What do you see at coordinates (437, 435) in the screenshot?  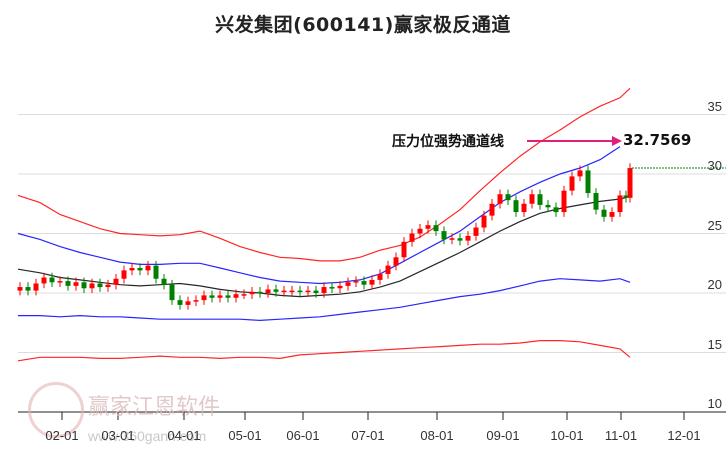 I see `x-tick-label: 08-01` at bounding box center [437, 435].